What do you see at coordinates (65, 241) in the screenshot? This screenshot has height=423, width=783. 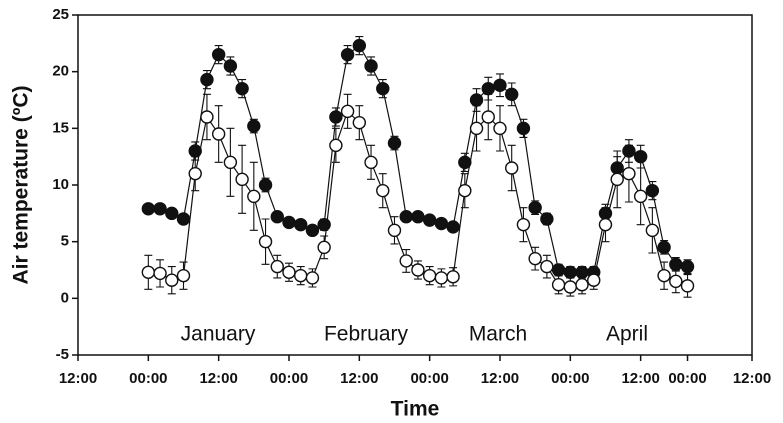 I see `y-tick-label: 5` at bounding box center [65, 241].